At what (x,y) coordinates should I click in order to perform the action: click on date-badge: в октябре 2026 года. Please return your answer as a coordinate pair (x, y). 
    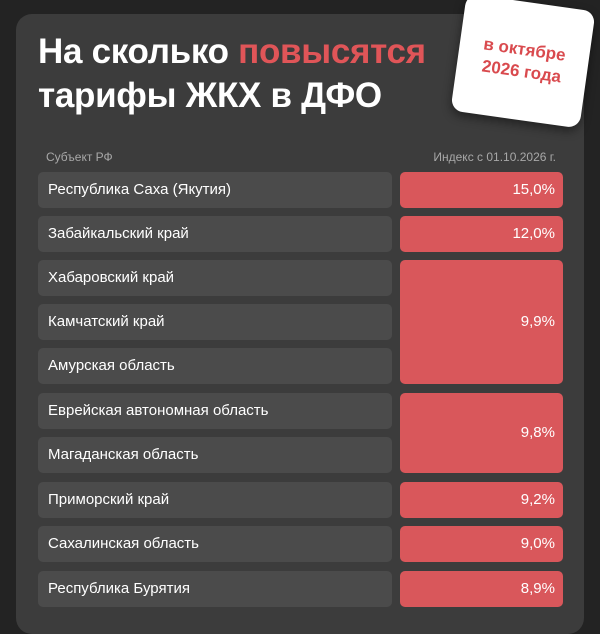
    Looking at the image, I should click on (523, 64).